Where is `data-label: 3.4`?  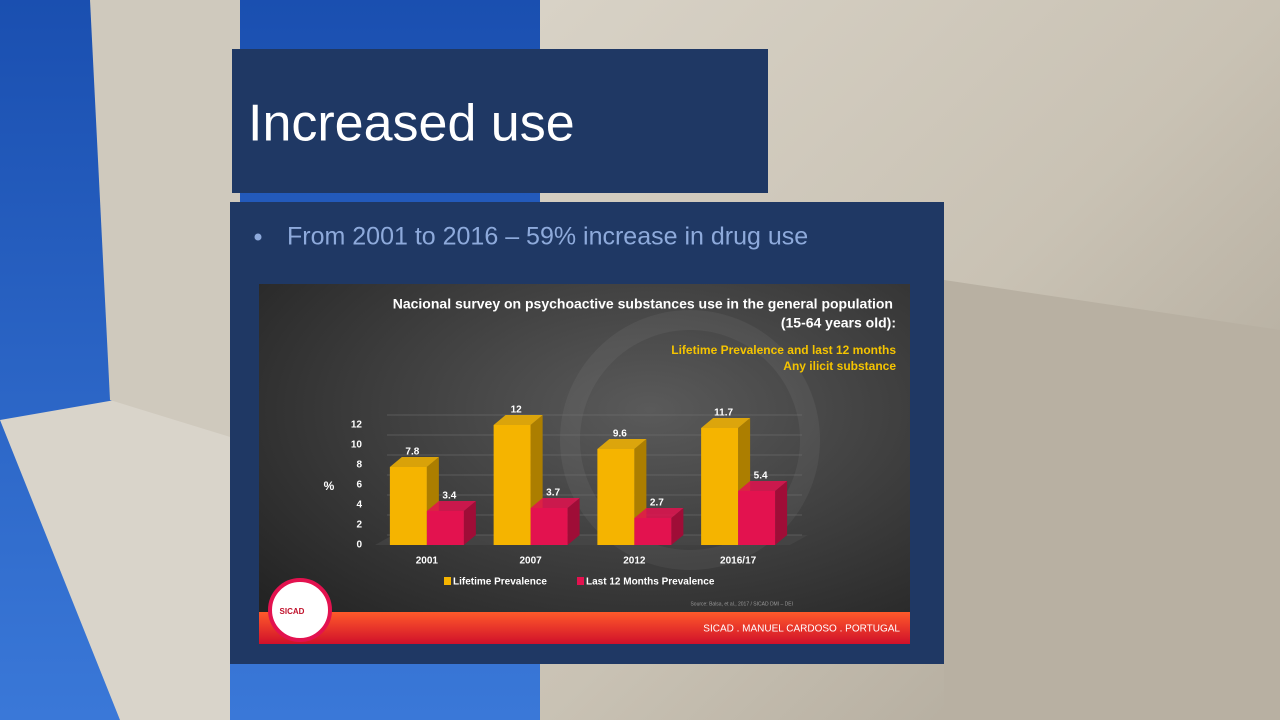
data-label: 3.4 is located at coordinates (449, 496).